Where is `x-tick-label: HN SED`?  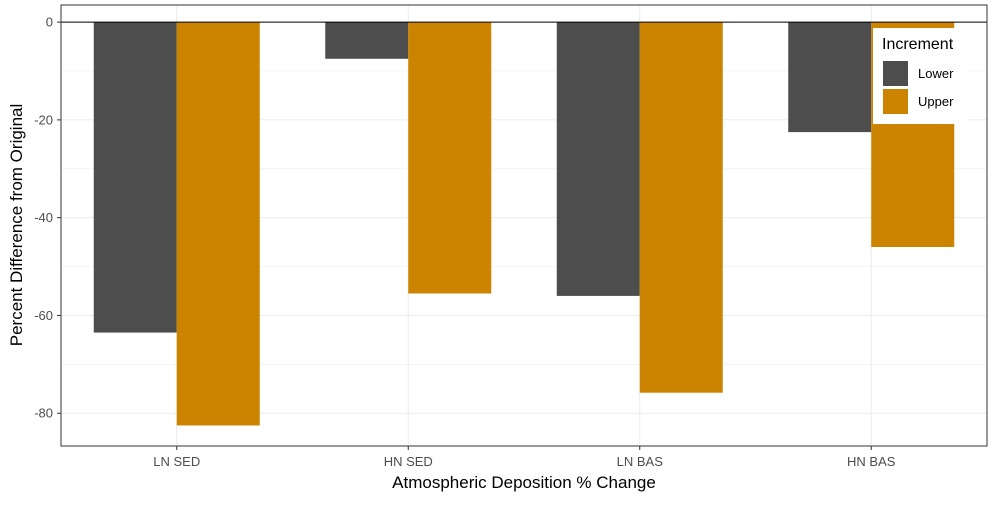
x-tick-label: HN SED is located at coordinates (408, 461).